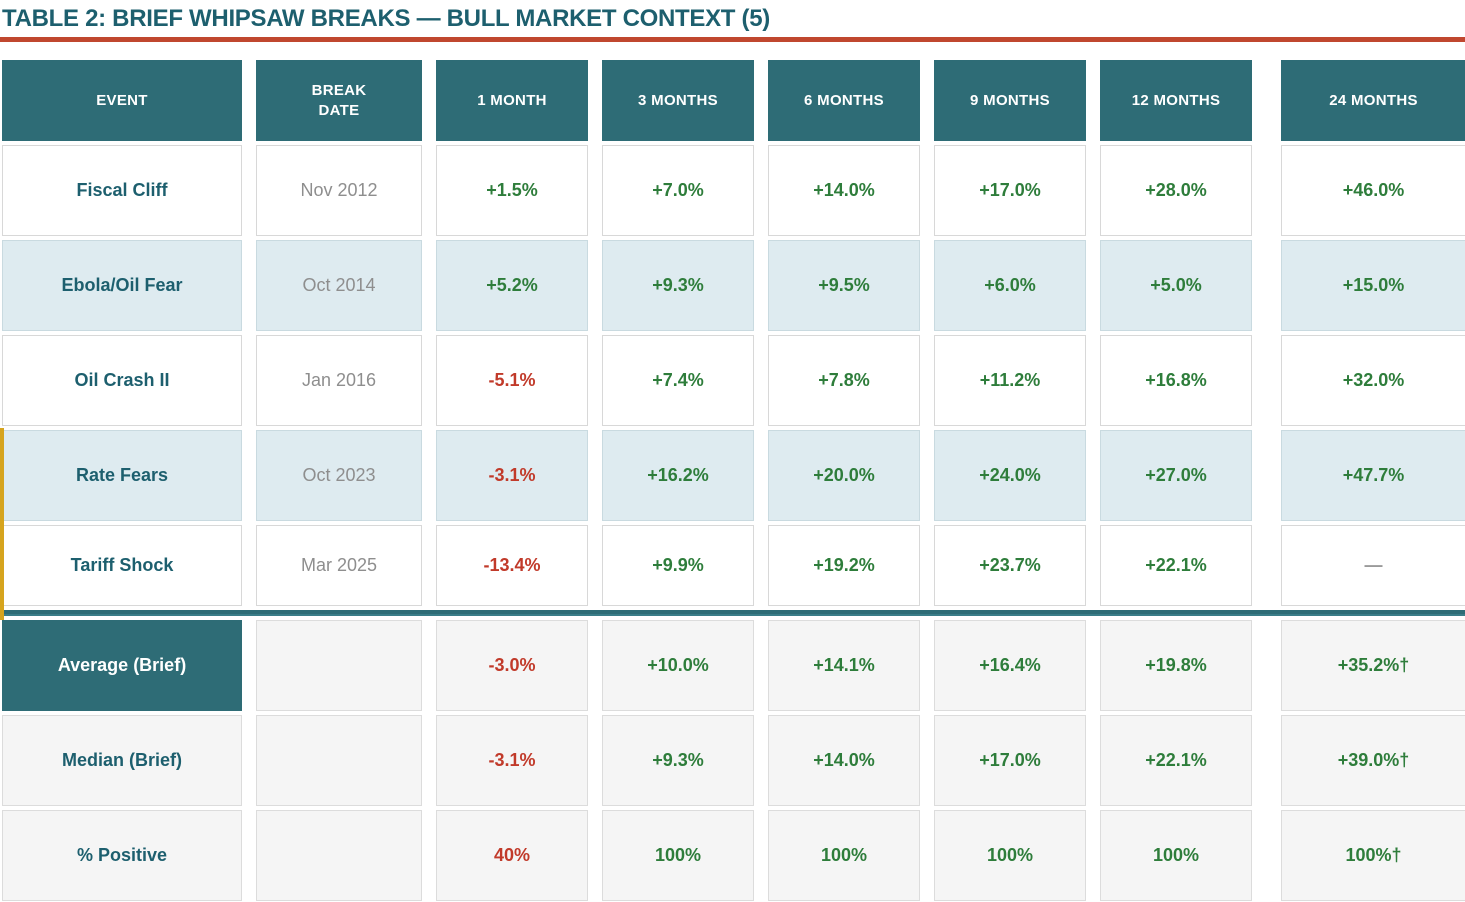  Describe the element at coordinates (678, 565) in the screenshot. I see `return-value-cell: +9.9%` at that location.